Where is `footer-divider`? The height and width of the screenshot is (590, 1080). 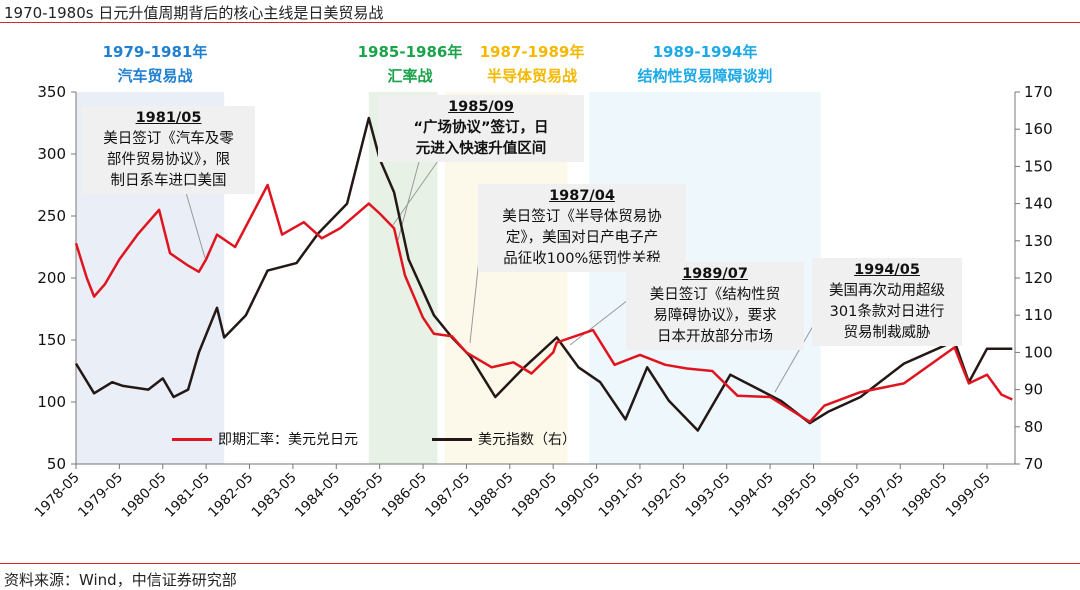 footer-divider is located at coordinates (540, 563).